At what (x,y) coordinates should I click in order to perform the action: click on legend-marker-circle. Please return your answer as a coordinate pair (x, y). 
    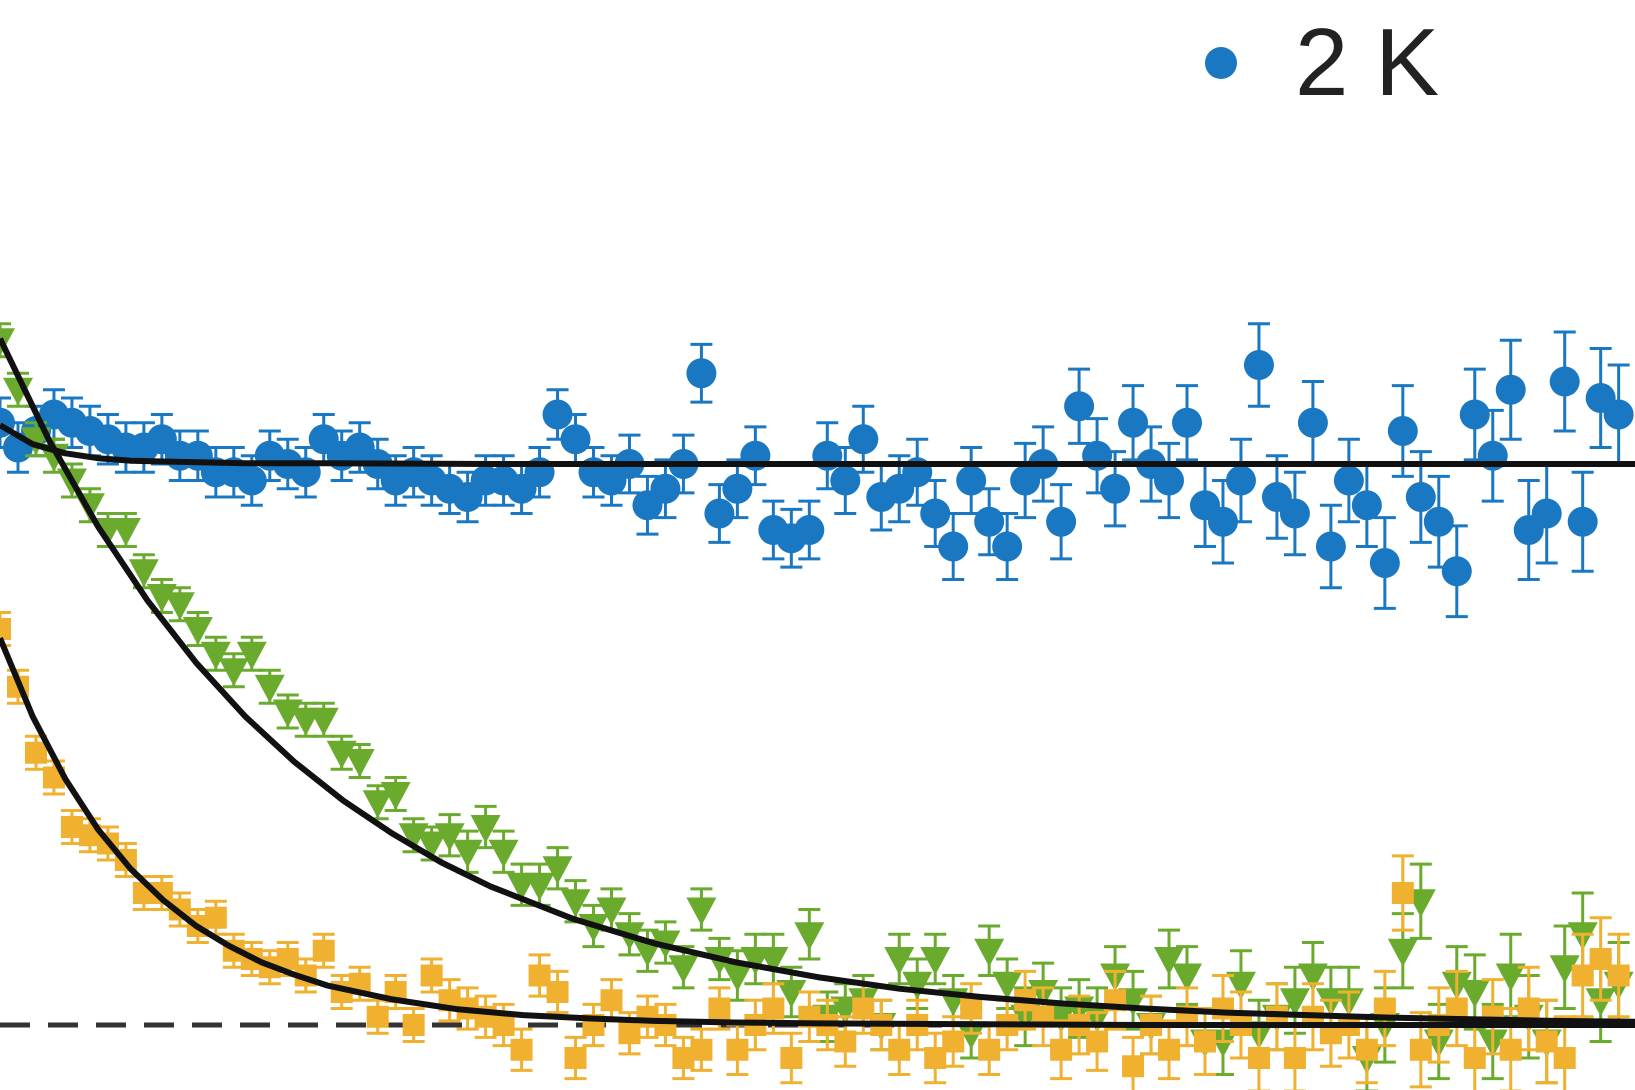
    Looking at the image, I should click on (1221, 63).